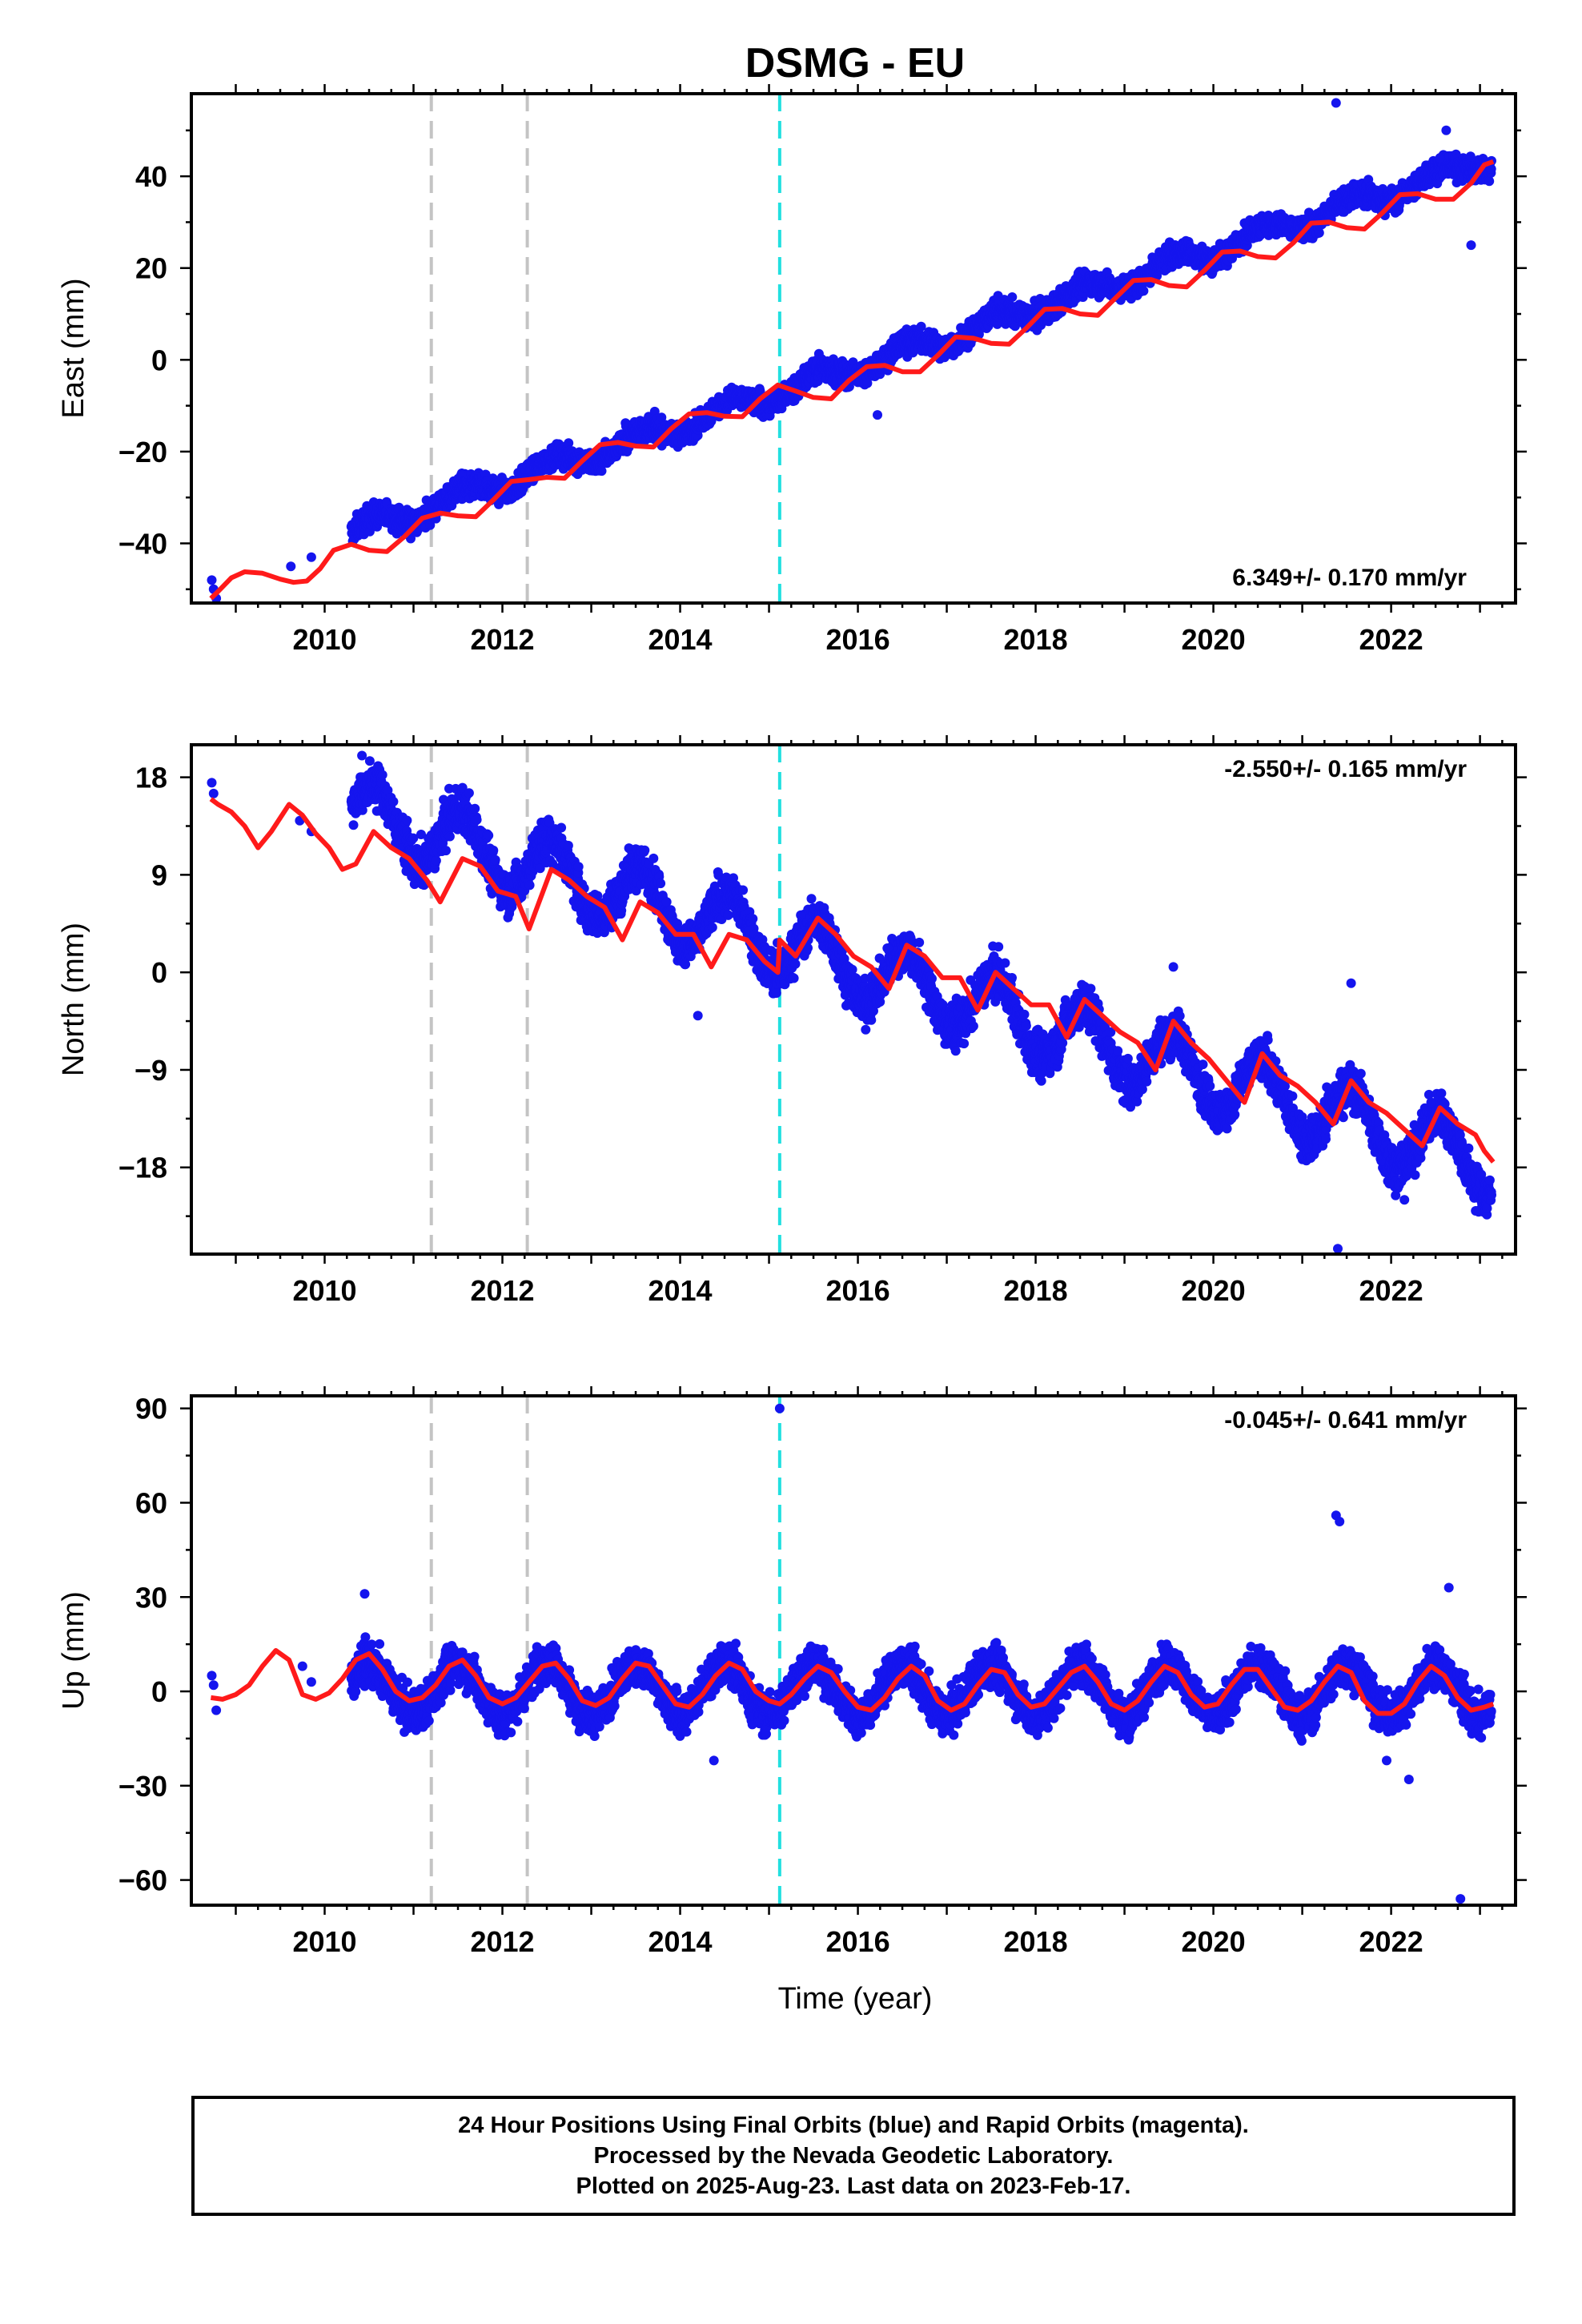 The height and width of the screenshot is (2324, 1582). What do you see at coordinates (151, 176) in the screenshot?
I see `y-tick-label: 40` at bounding box center [151, 176].